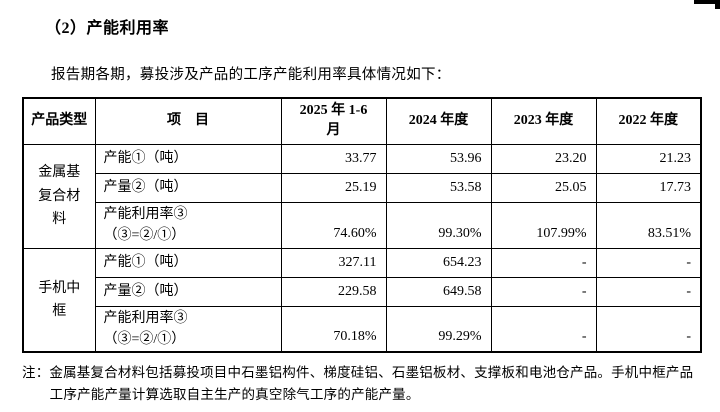 This screenshot has width=720, height=412. I want to click on group-name-cell: 金属基复合材料, so click(59, 196).